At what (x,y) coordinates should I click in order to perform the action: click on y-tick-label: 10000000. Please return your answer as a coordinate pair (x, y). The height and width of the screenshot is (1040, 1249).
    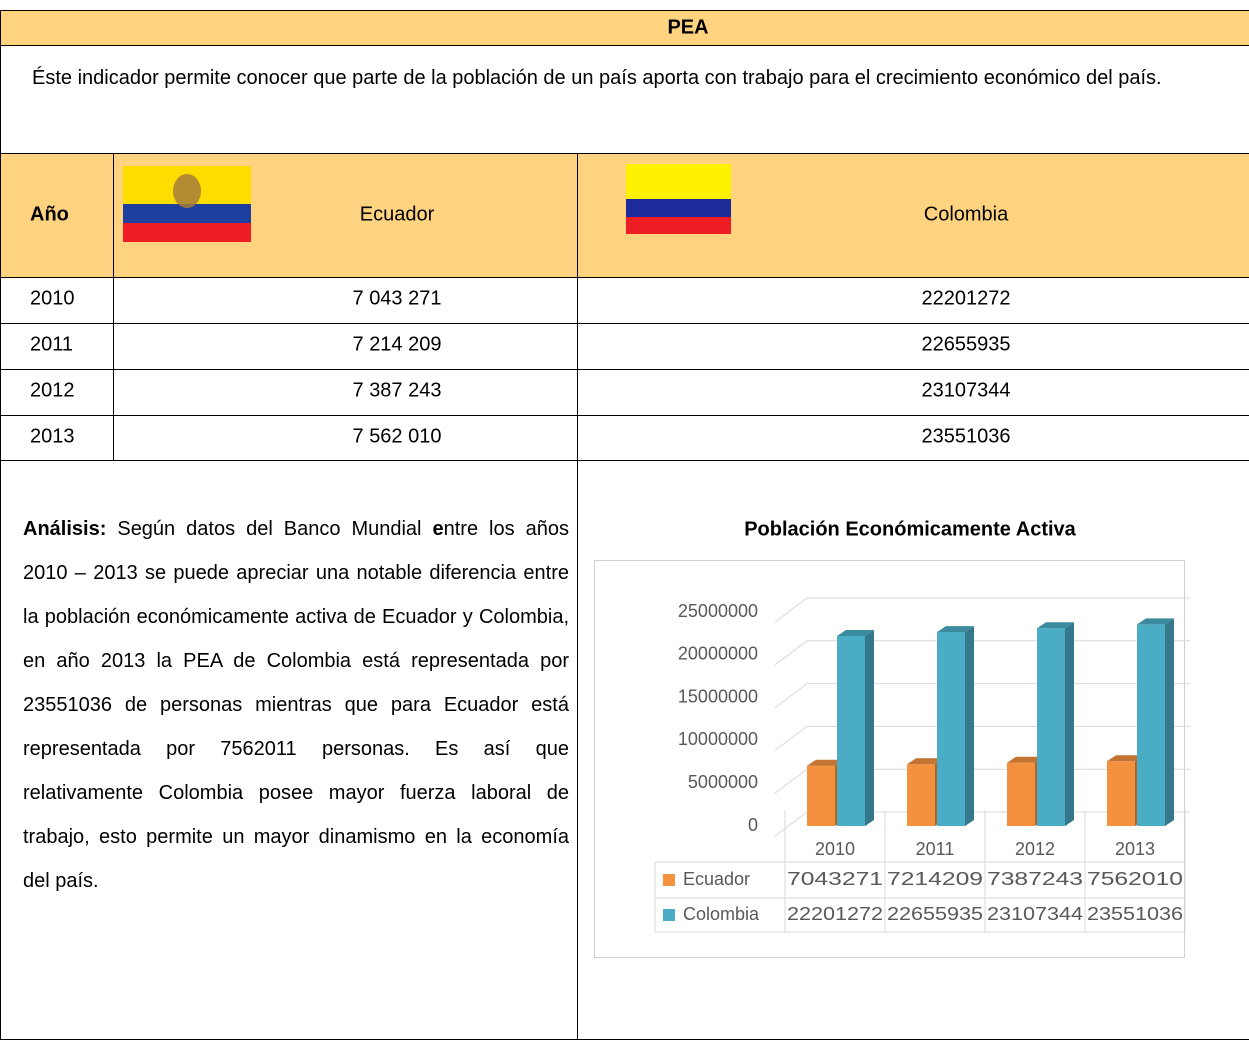
    Looking at the image, I should click on (718, 739).